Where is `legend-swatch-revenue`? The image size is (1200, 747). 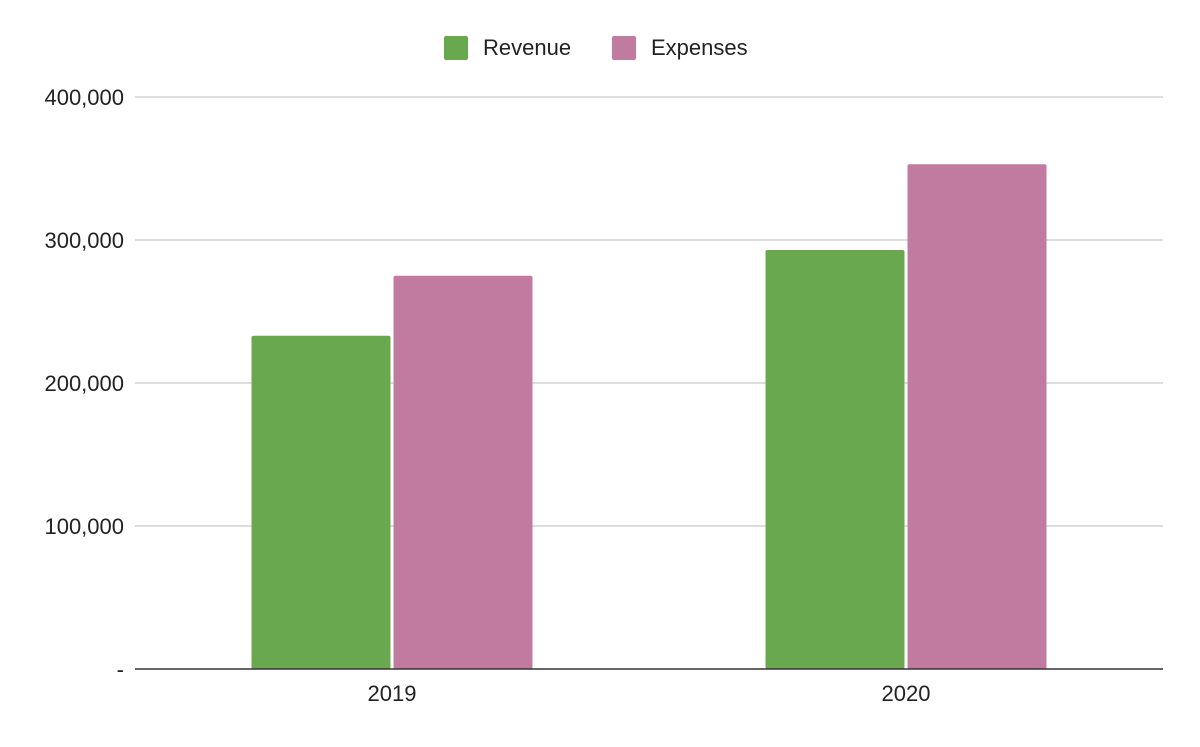
legend-swatch-revenue is located at coordinates (456, 48).